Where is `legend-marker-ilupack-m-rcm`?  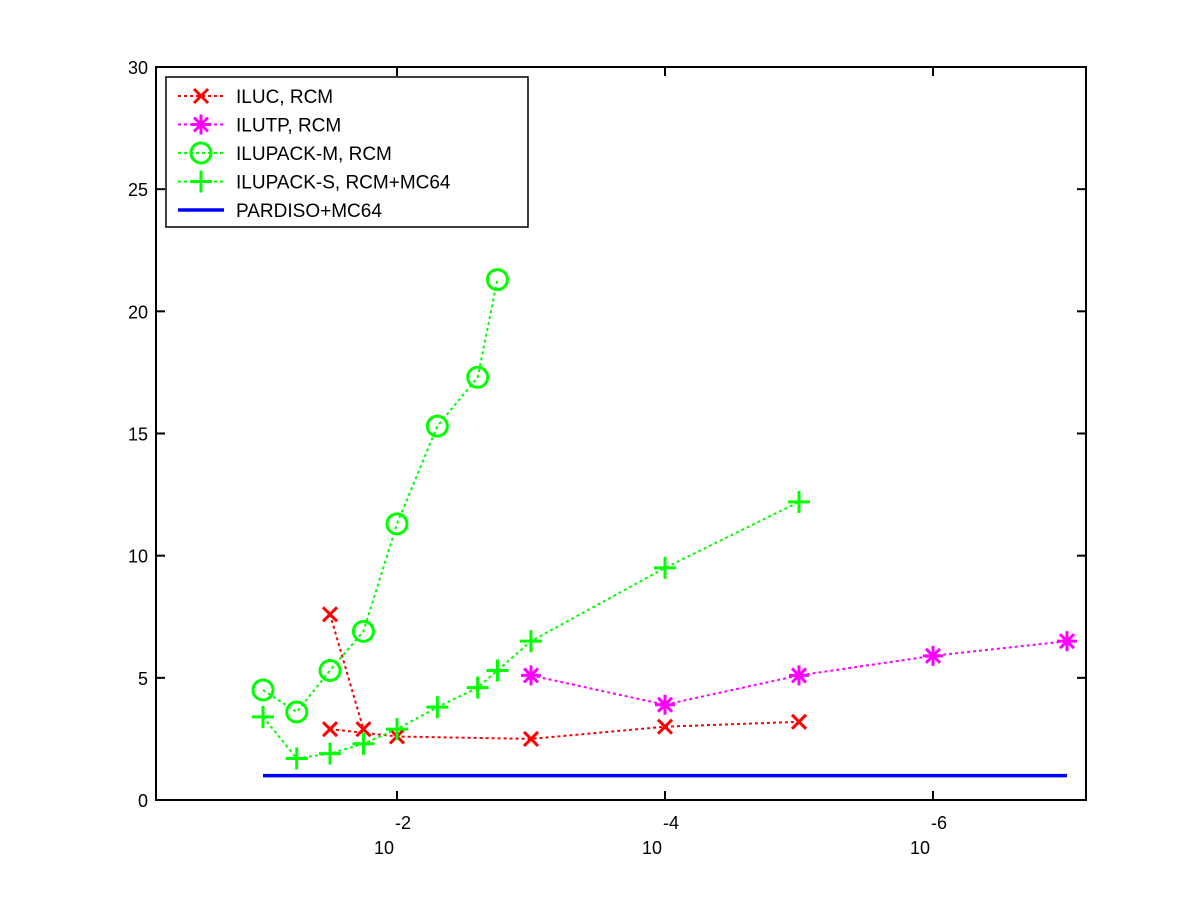 legend-marker-ilupack-m-rcm is located at coordinates (201, 153).